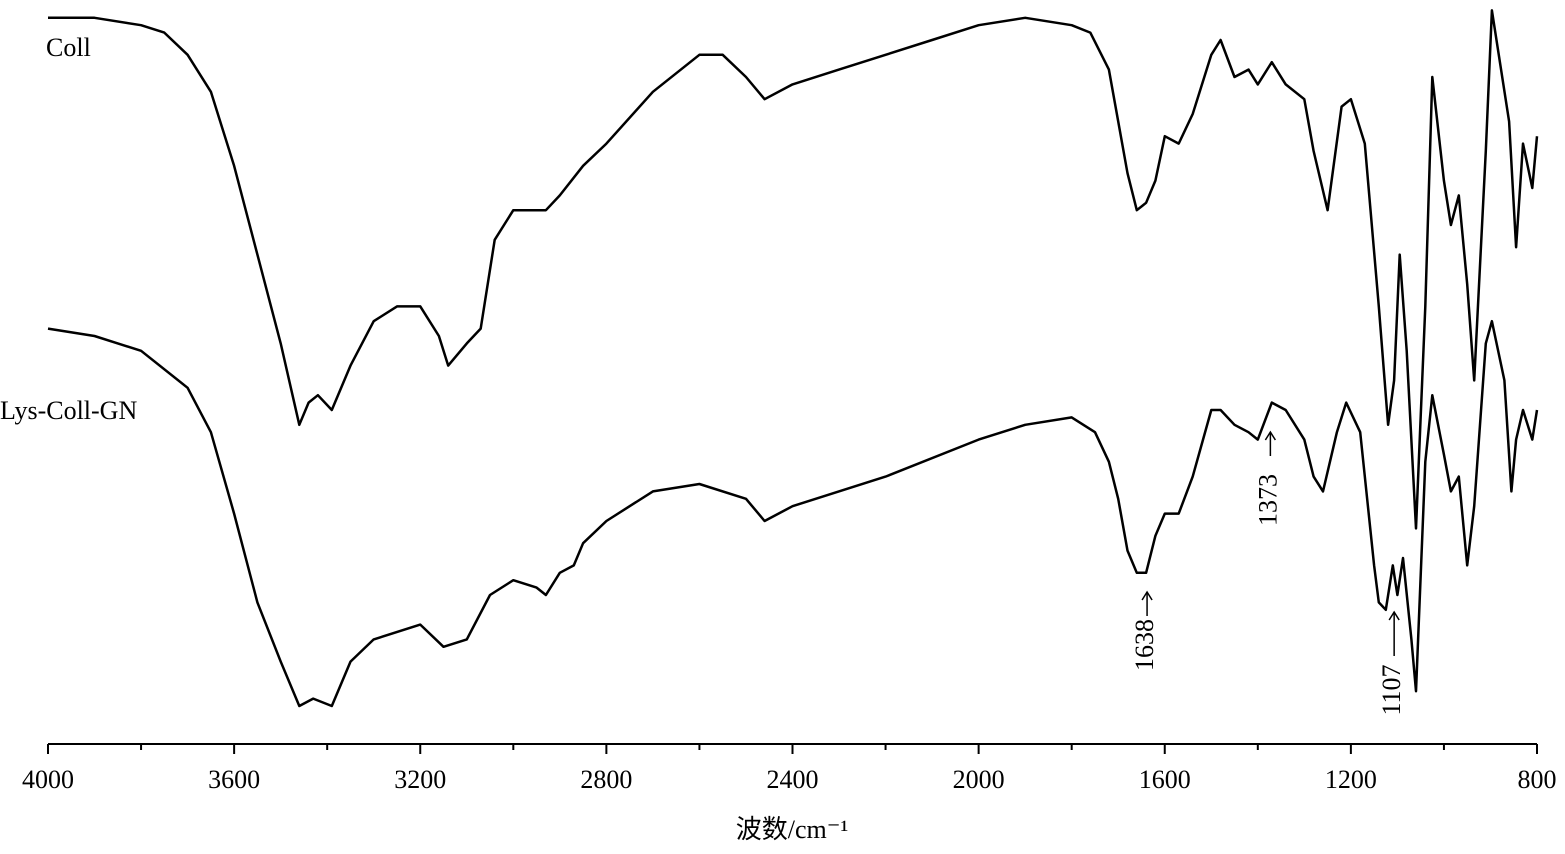  I want to click on x-tick-label: 2800, so click(606, 779).